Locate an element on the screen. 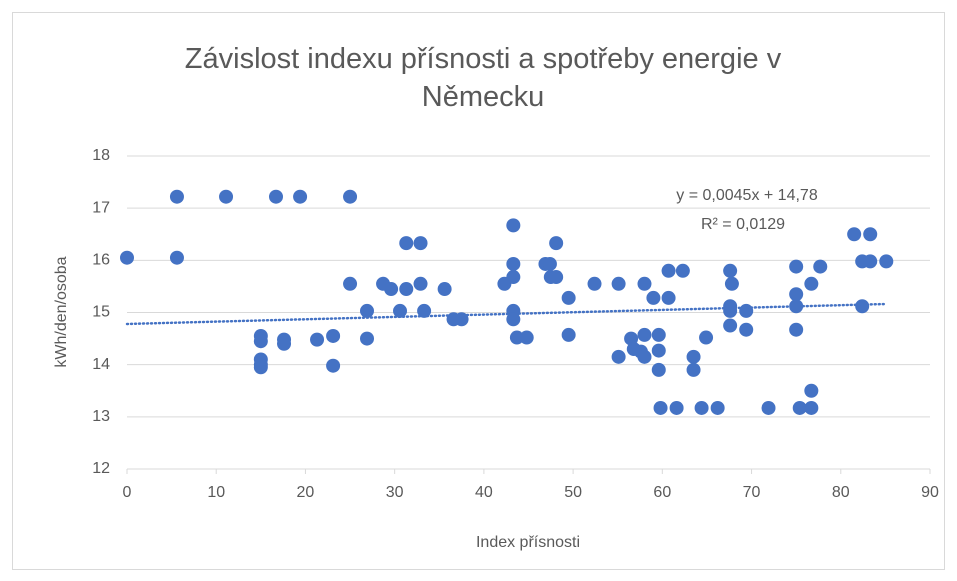 Image resolution: width=957 pixels, height=581 pixels. x-tick-label: 50 is located at coordinates (573, 492).